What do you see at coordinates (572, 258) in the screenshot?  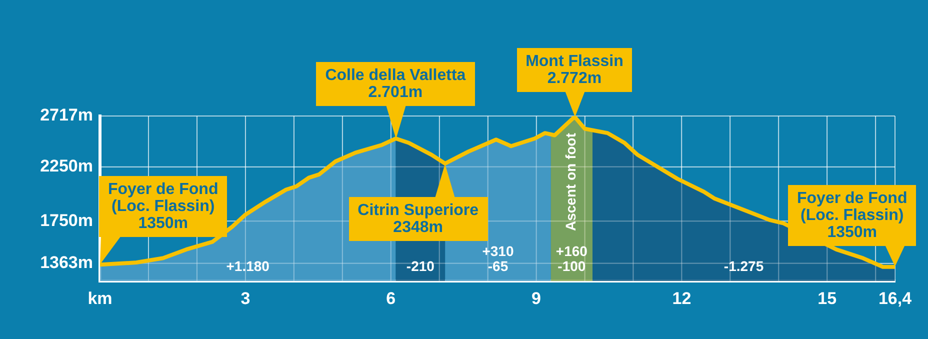 I see `band-label: +160 -100` at bounding box center [572, 258].